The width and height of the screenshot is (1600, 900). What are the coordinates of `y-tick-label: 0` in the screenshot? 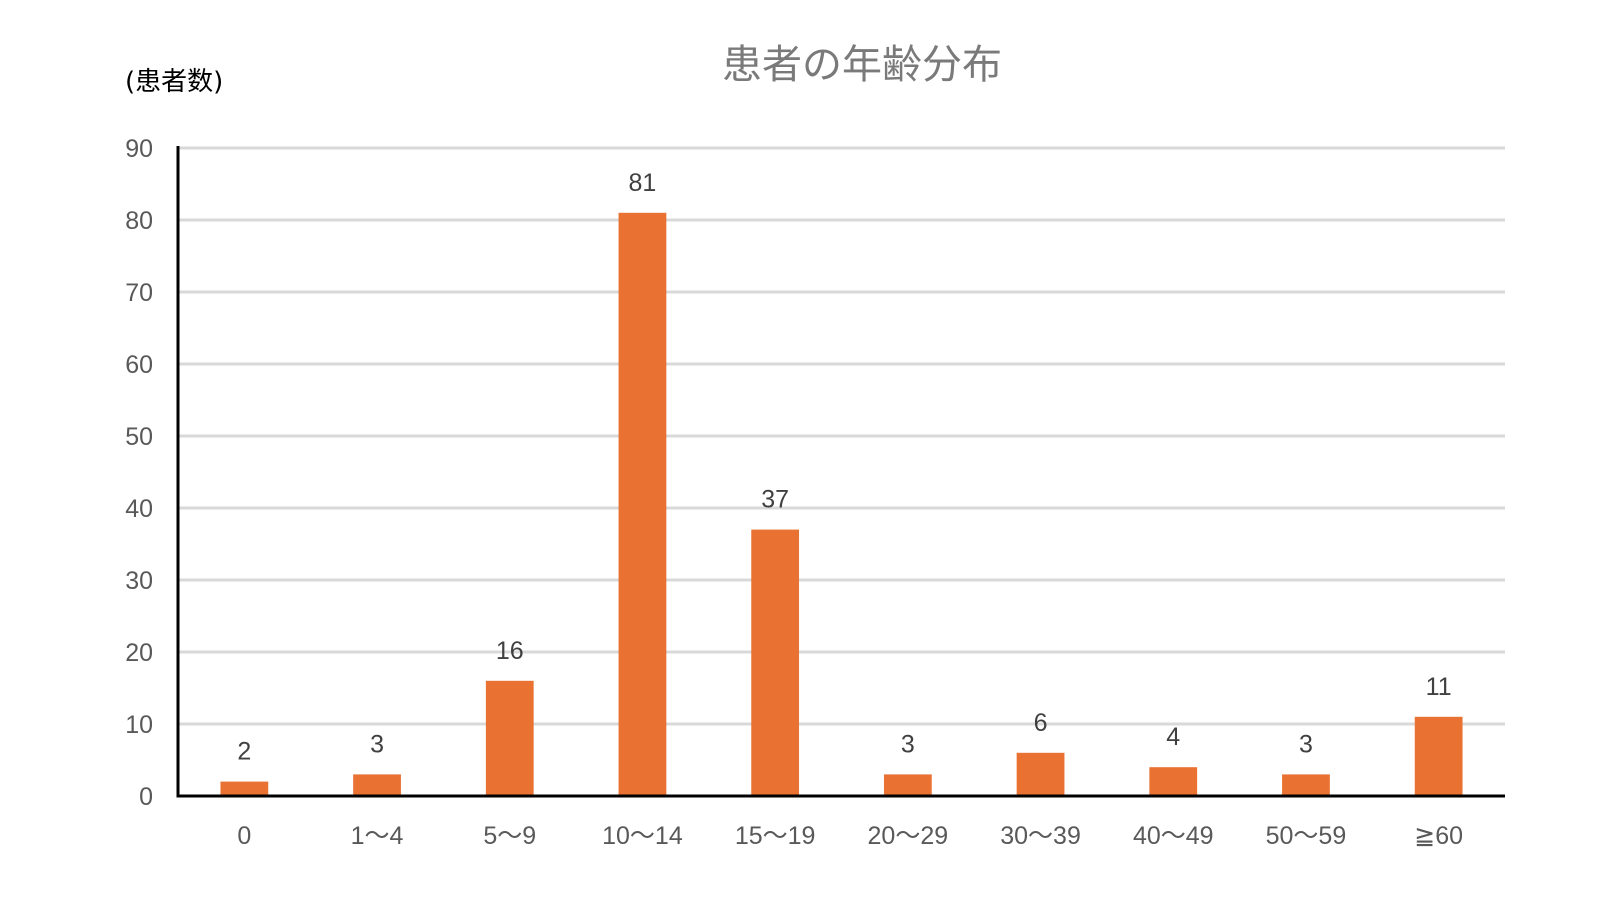 It's located at (146, 797).